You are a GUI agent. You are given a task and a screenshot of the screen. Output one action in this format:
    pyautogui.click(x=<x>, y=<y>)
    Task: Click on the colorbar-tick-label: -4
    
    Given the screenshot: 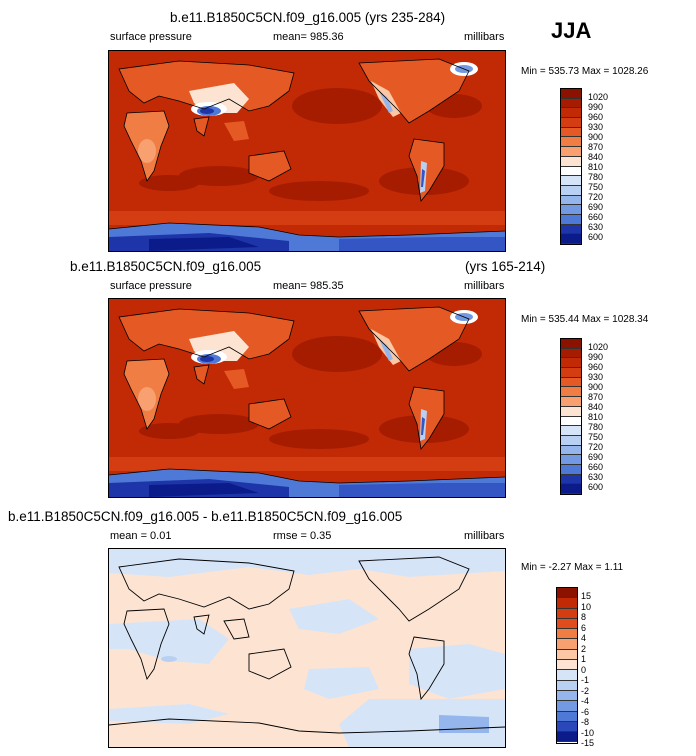 What is the action you would take?
    pyautogui.click(x=585, y=701)
    